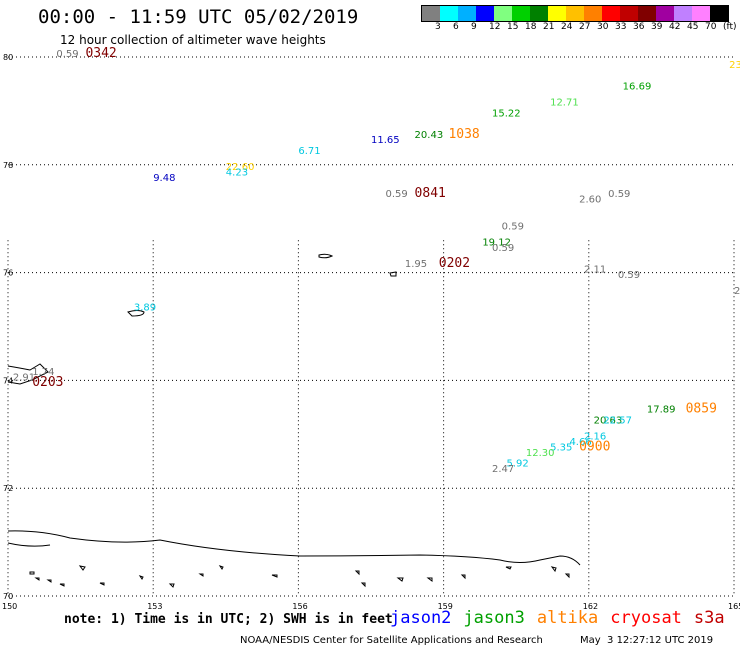 The width and height of the screenshot is (740, 650). What do you see at coordinates (730, 27) in the screenshot?
I see `legend-tick: (ft)` at bounding box center [730, 27].